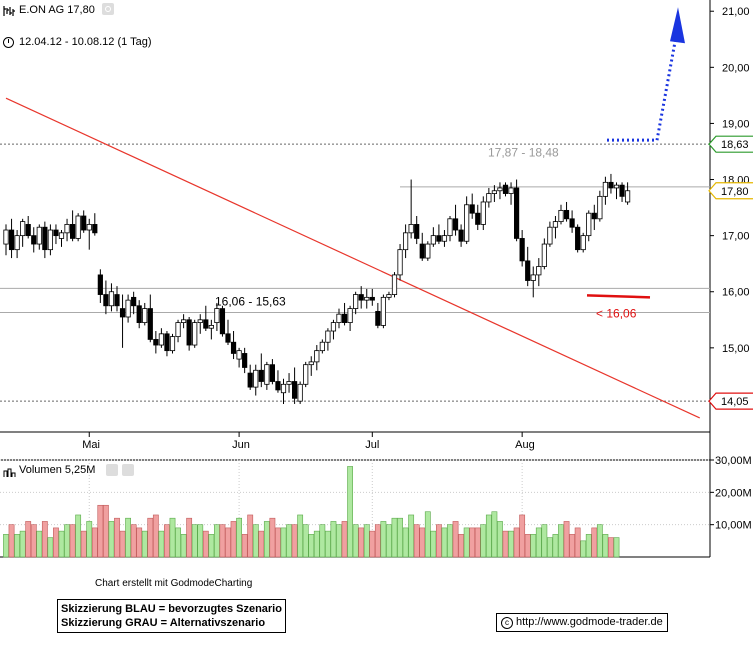 Image resolution: width=753 pixels, height=659 pixels. Describe the element at coordinates (57, 470) in the screenshot. I see `volume-label: Volumen 5,25M` at that location.